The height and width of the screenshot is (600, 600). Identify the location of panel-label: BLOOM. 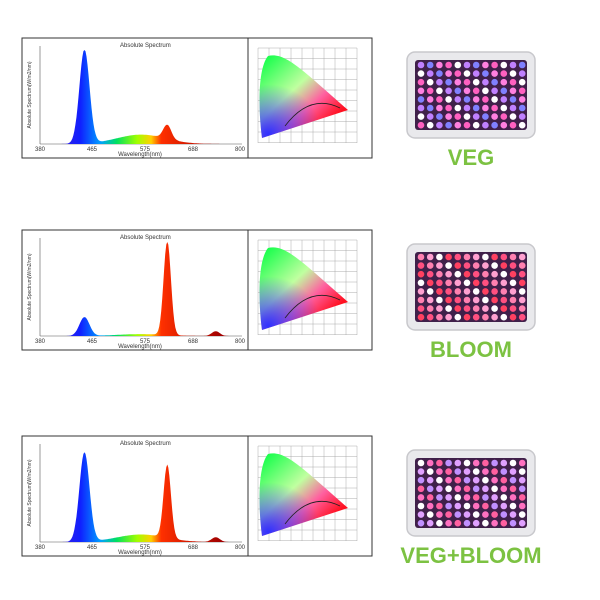
(471, 349).